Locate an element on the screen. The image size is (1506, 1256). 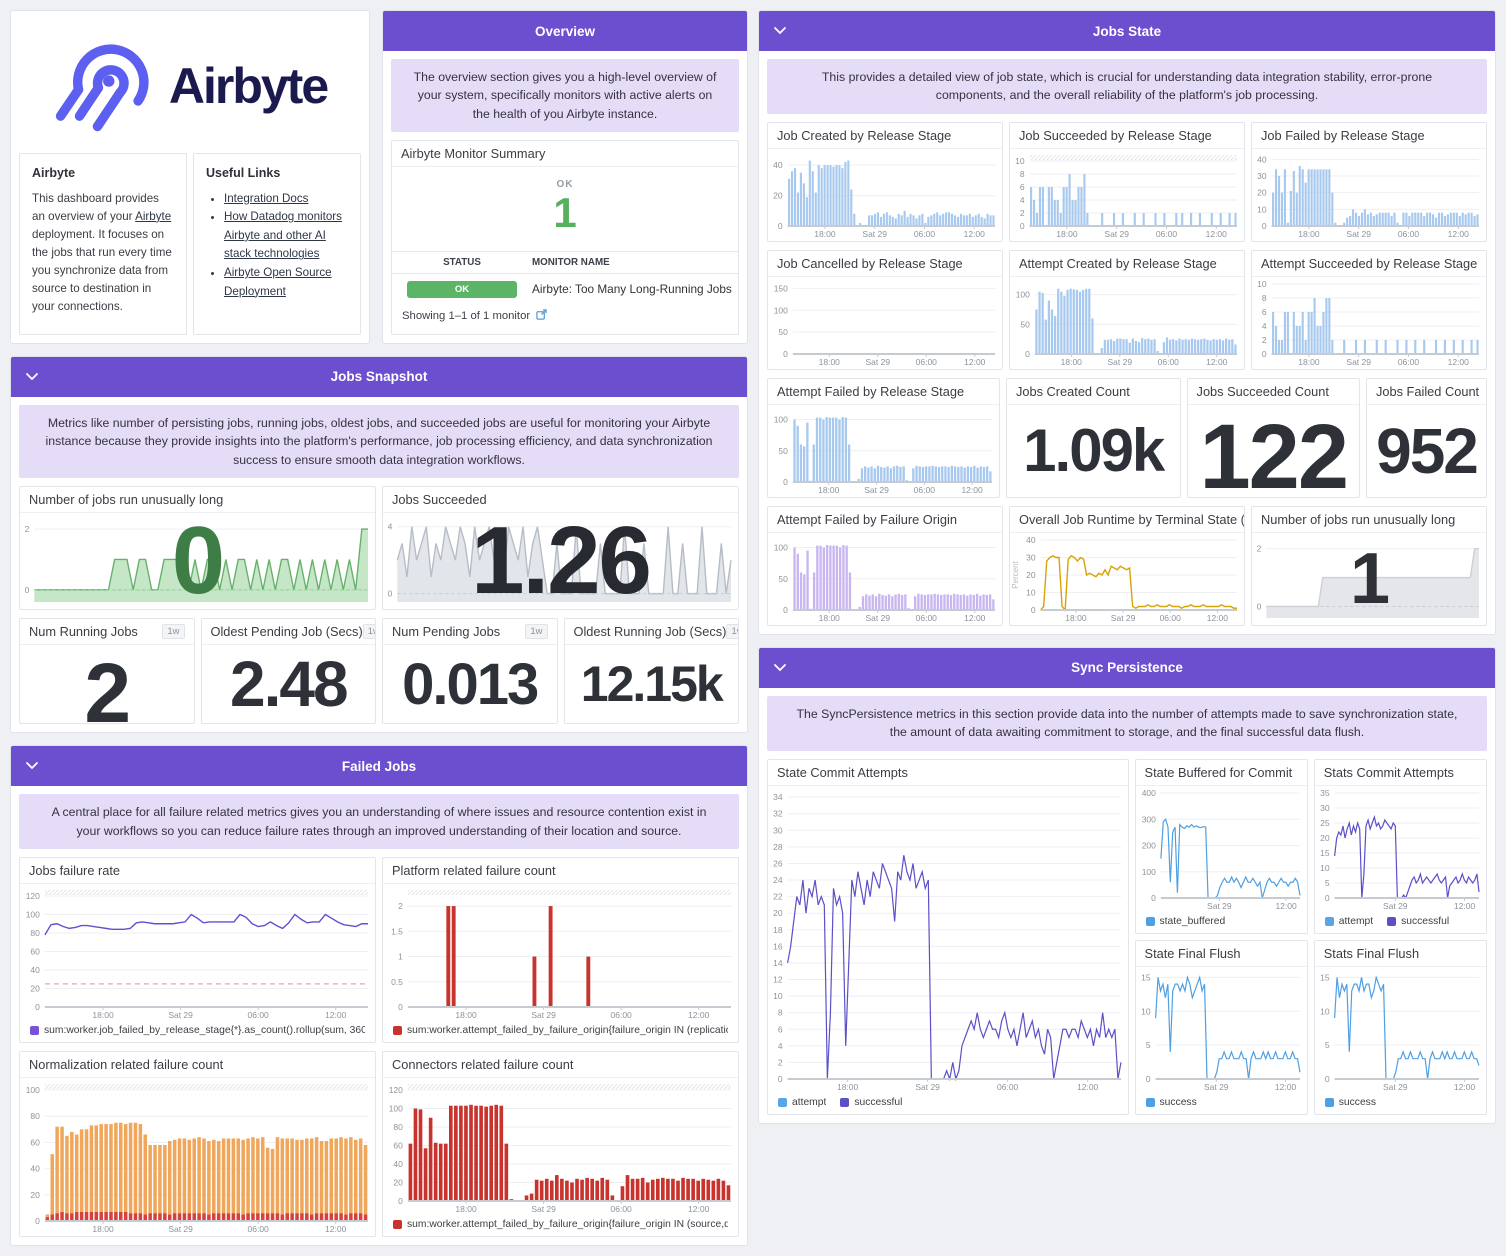
external-link-icon is located at coordinates (541, 315).